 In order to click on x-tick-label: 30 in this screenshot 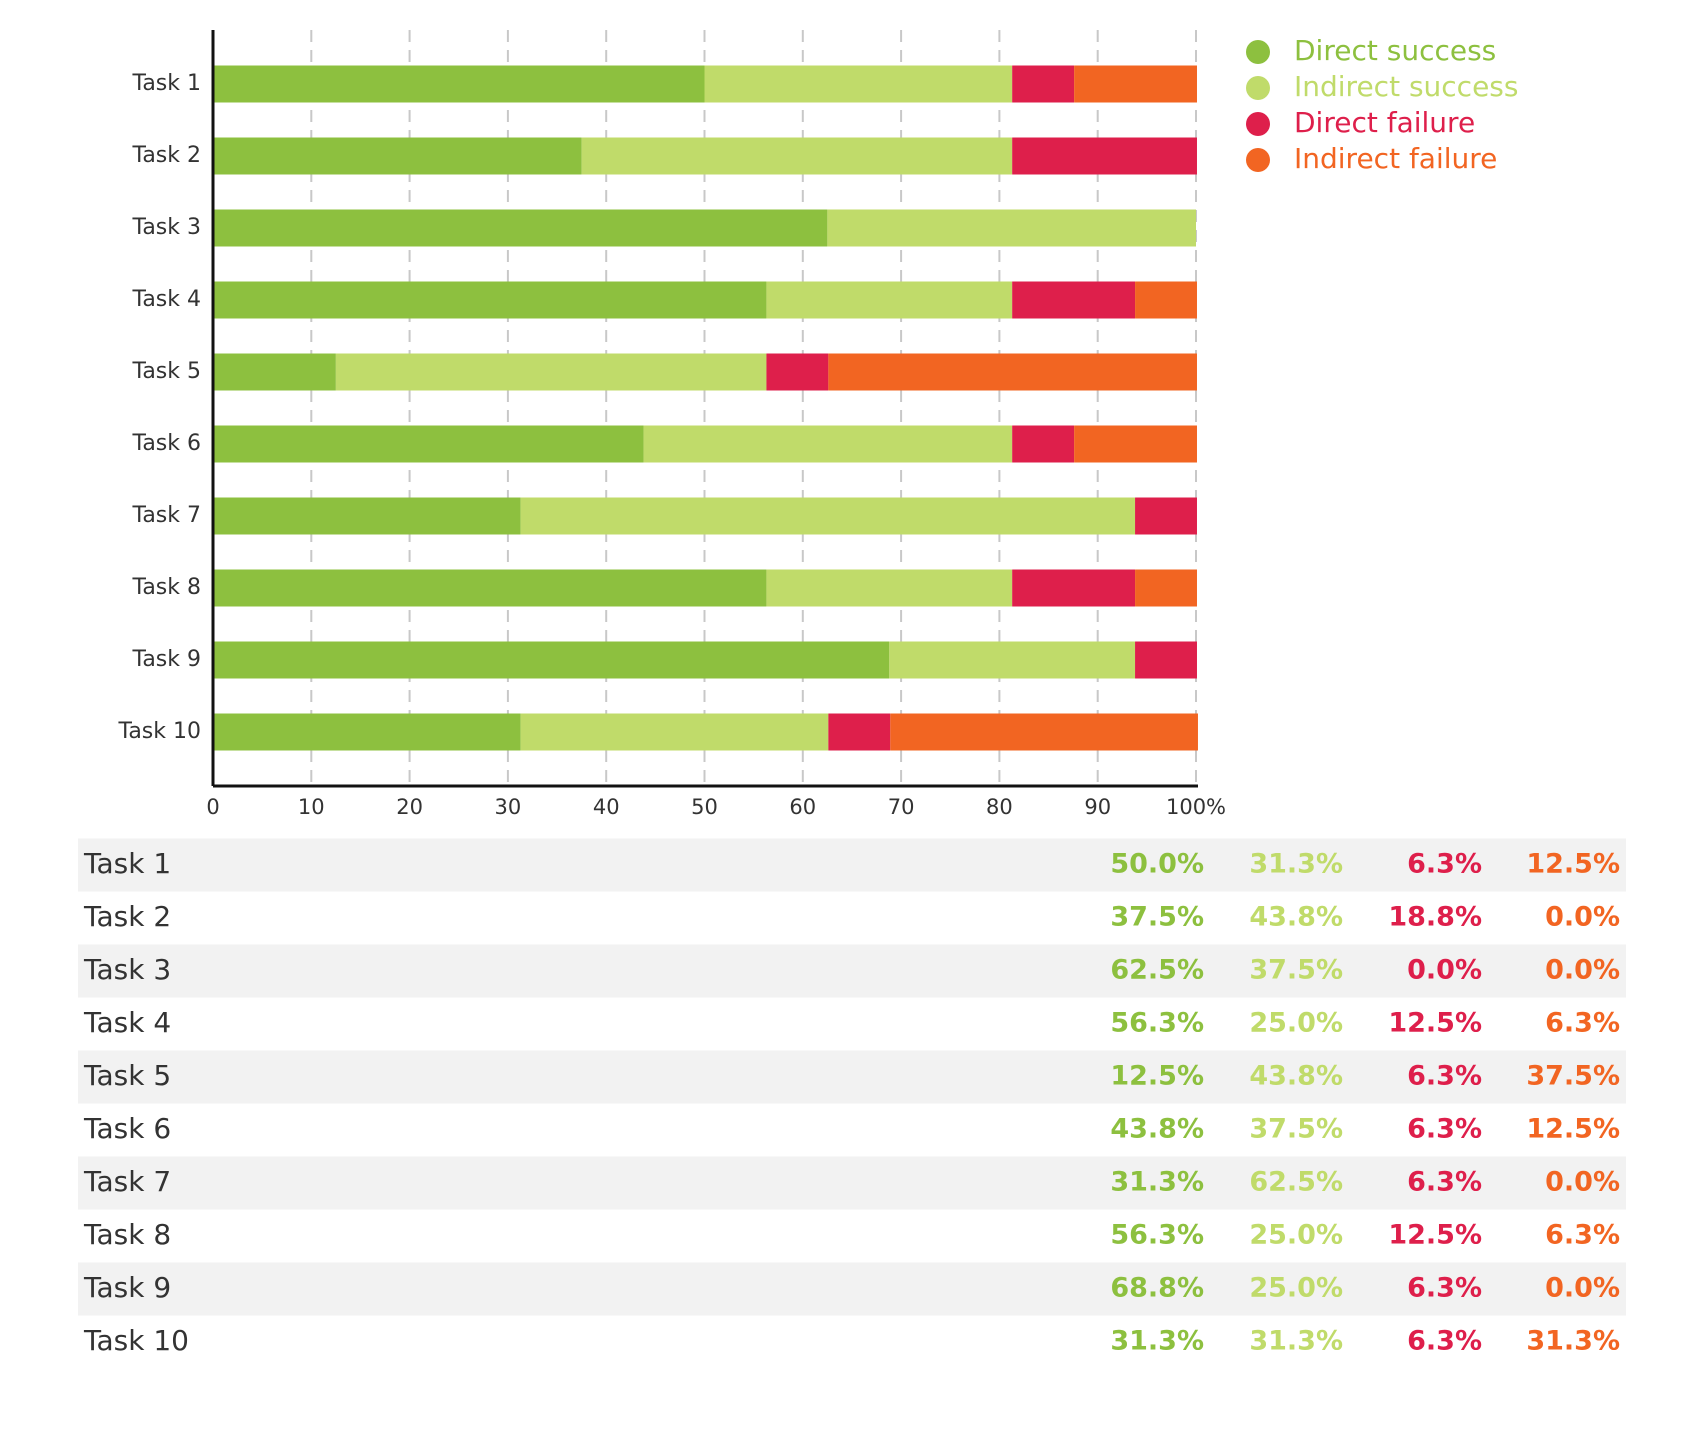, I will do `click(508, 807)`.